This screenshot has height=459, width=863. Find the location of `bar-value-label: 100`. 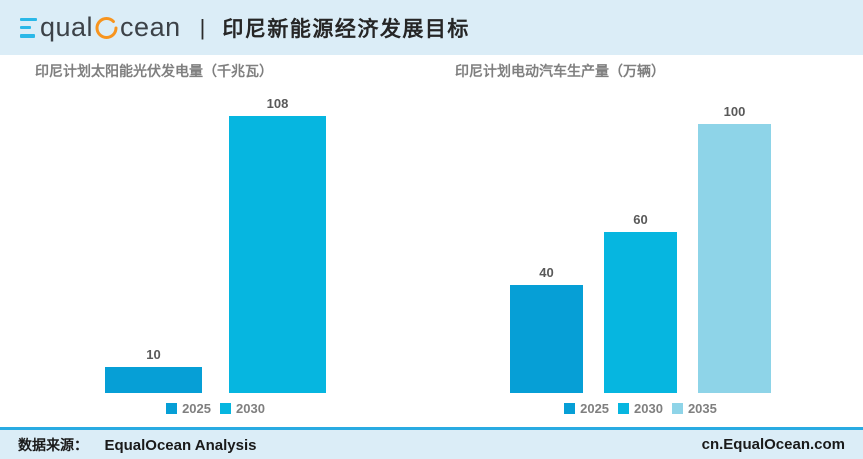

bar-value-label: 100 is located at coordinates (734, 111).